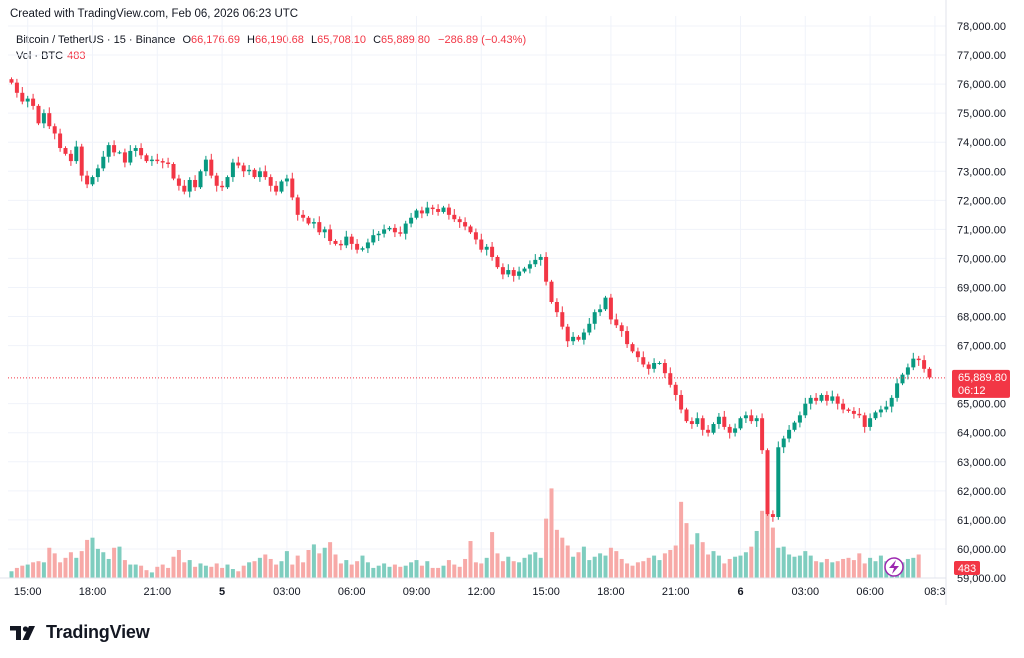  I want to click on y-tick-label: 72,000.00, so click(981, 201).